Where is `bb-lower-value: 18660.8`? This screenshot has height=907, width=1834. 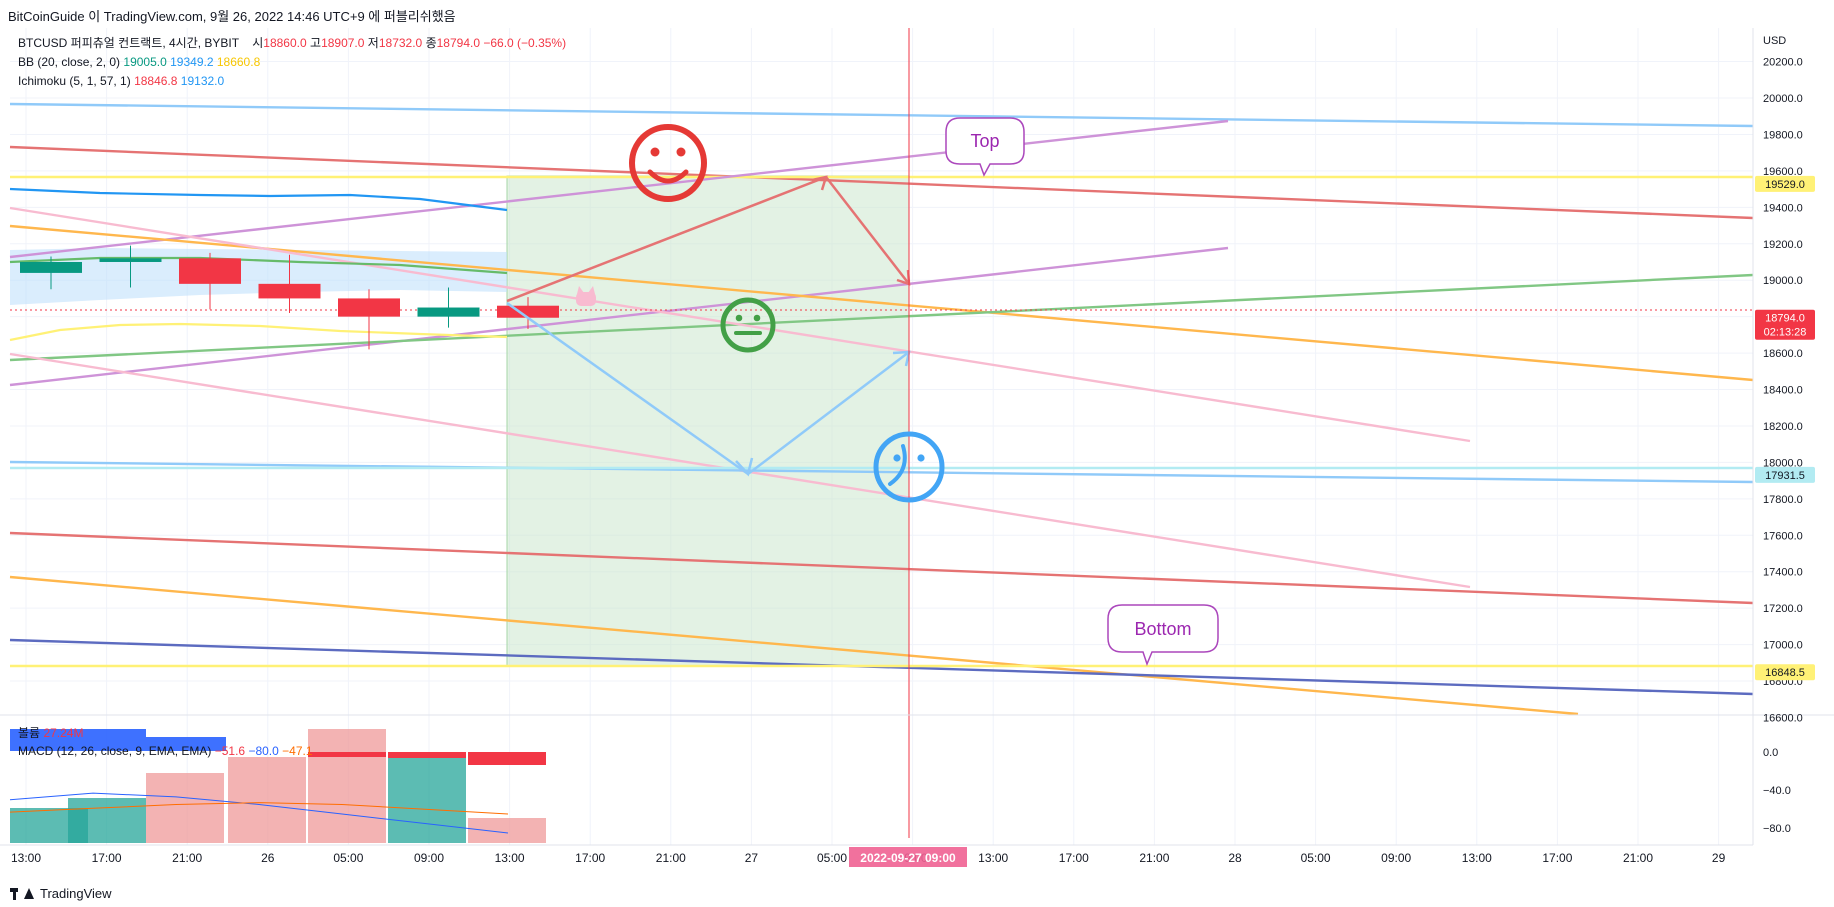
bb-lower-value: 18660.8 is located at coordinates (238, 62).